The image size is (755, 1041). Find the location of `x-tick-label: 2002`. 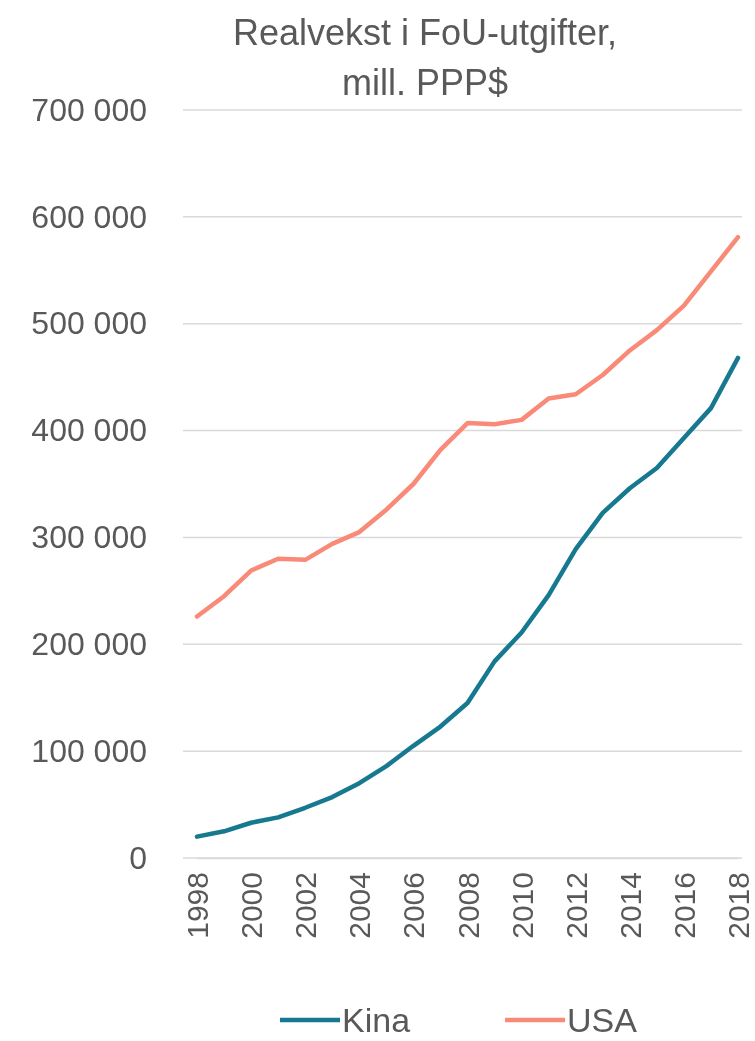

x-tick-label: 2002 is located at coordinates (306, 905).